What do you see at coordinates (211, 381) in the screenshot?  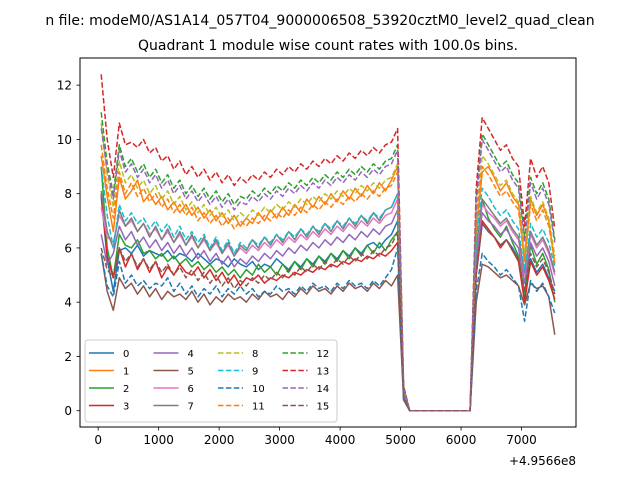 I see `legend-box` at bounding box center [211, 381].